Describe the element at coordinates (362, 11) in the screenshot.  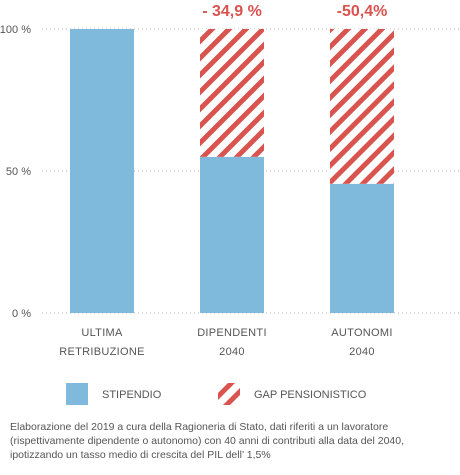
I see `gap-percentage-label: -50,4%` at that location.